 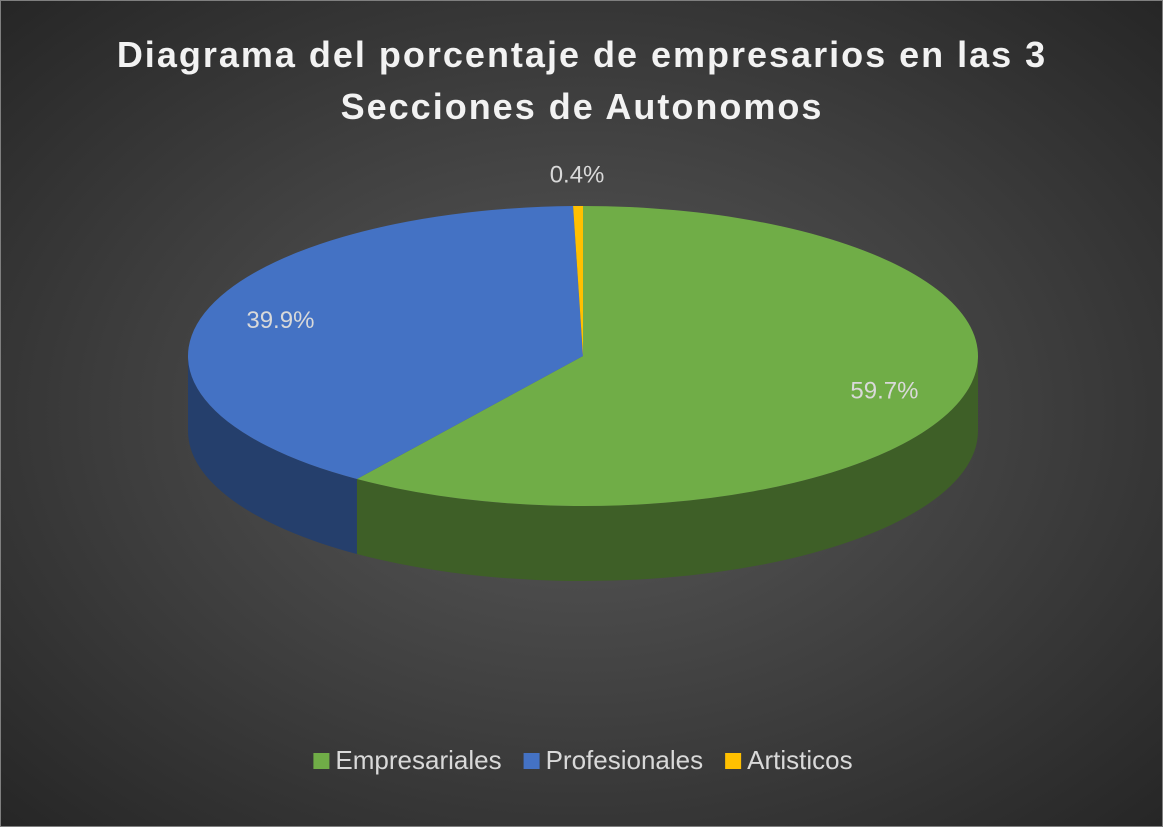 I want to click on legend-label: Profesionales, so click(x=625, y=760).